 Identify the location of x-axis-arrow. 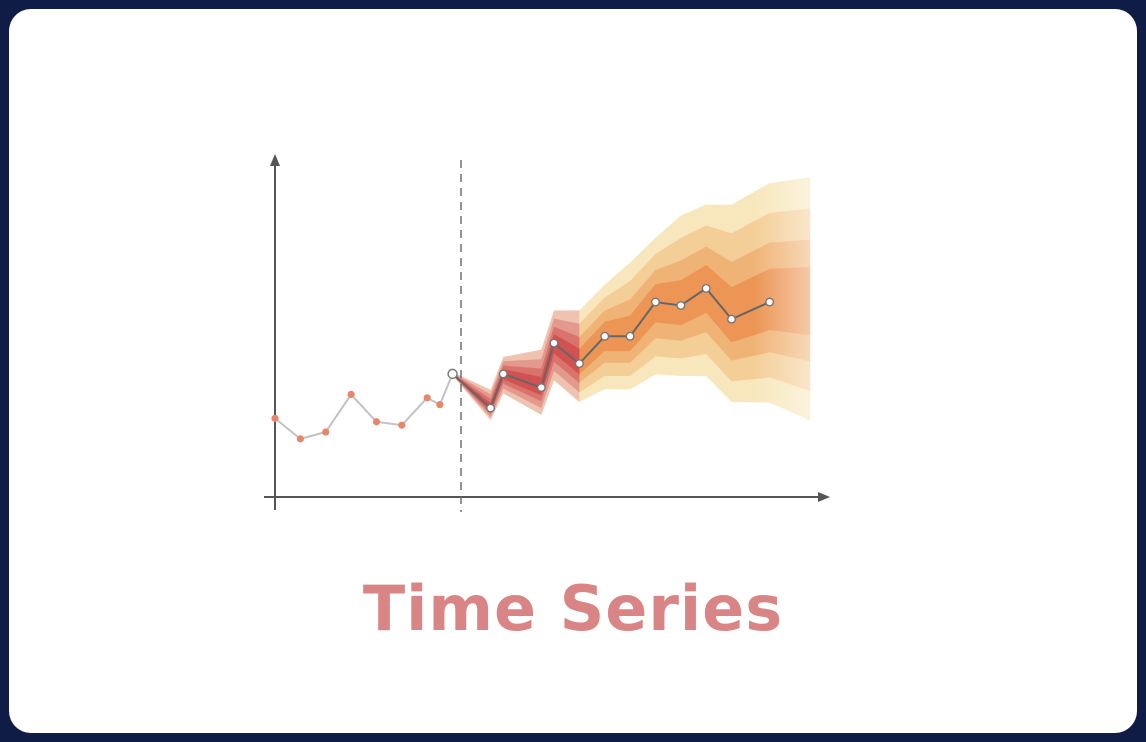
(824, 497).